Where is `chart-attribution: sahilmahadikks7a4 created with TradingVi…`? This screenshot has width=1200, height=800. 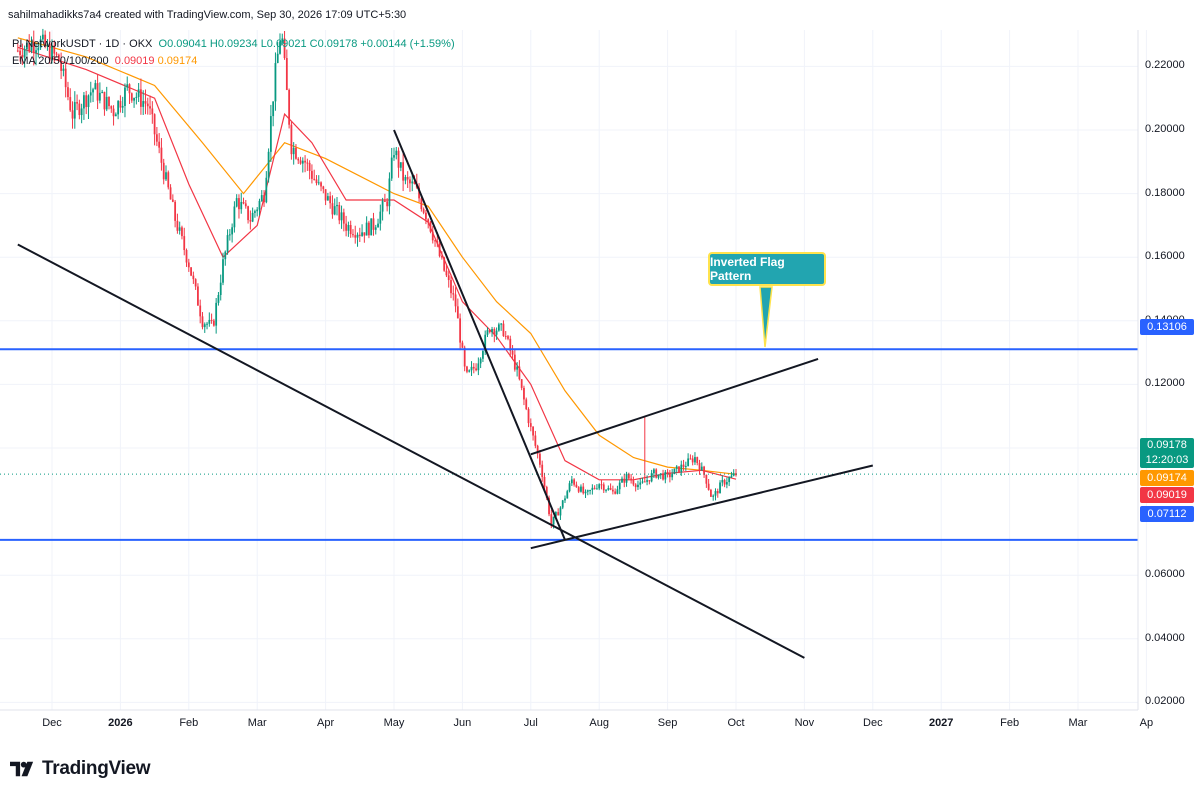 chart-attribution: sahilmahadikks7a4 created with TradingVi… is located at coordinates (207, 15).